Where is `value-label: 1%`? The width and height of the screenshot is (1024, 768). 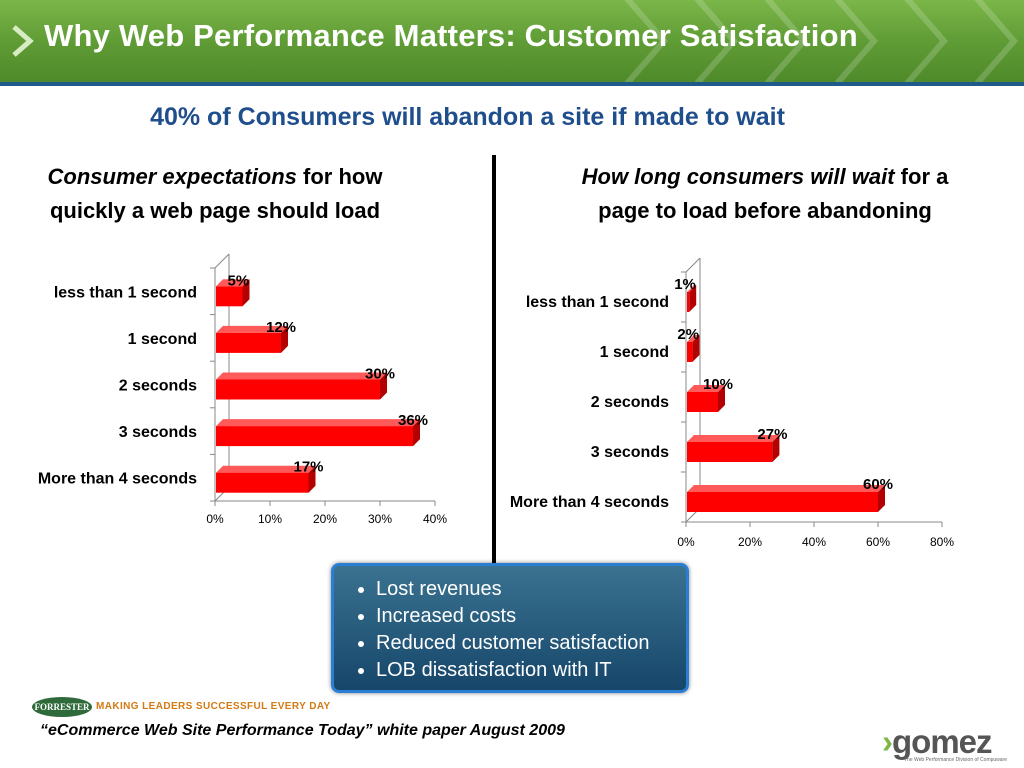 value-label: 1% is located at coordinates (685, 284).